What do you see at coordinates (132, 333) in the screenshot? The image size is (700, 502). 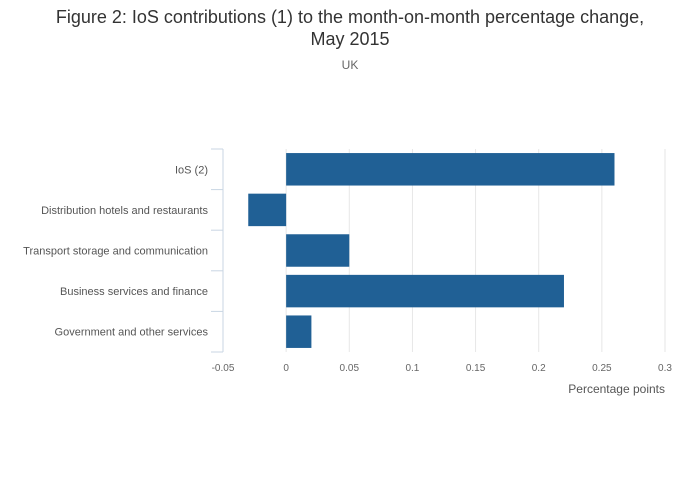 I see `category-label-4: Government and other services` at bounding box center [132, 333].